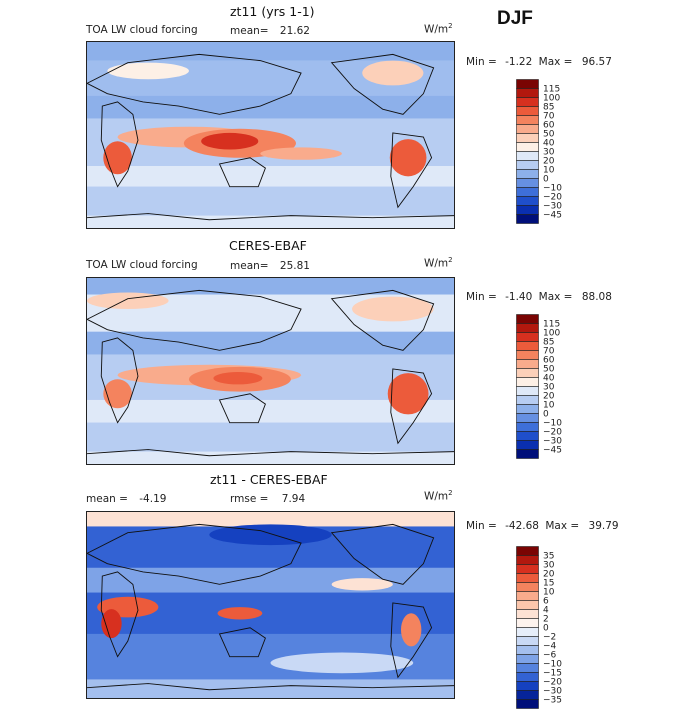 This screenshot has width=700, height=710. What do you see at coordinates (119, 614) in the screenshot?
I see `p3-coast-africa` at bounding box center [119, 614].